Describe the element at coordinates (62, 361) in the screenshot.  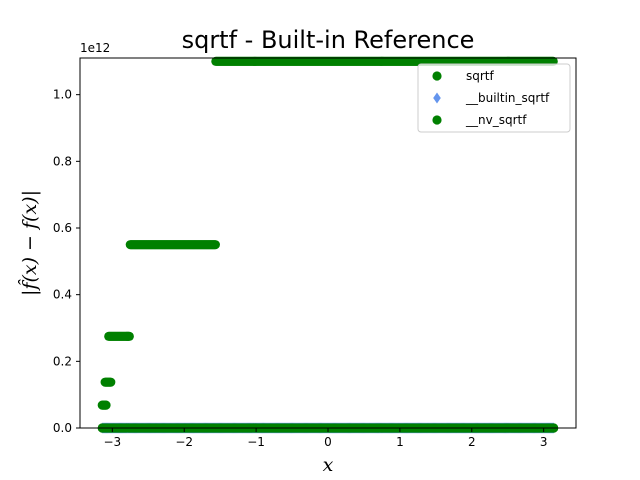
I see `y-tick-label: 0.2` at that location.